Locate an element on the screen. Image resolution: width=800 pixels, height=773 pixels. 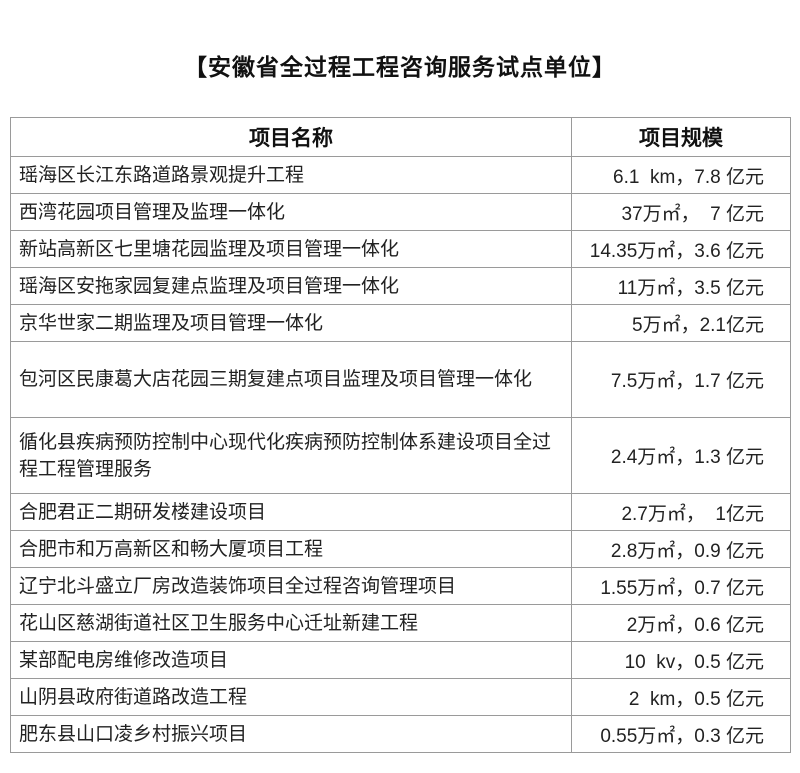
project-name: 辽宁北斗盛立厂房改造装饰项目全过程咨询管理项目 is located at coordinates (291, 586).